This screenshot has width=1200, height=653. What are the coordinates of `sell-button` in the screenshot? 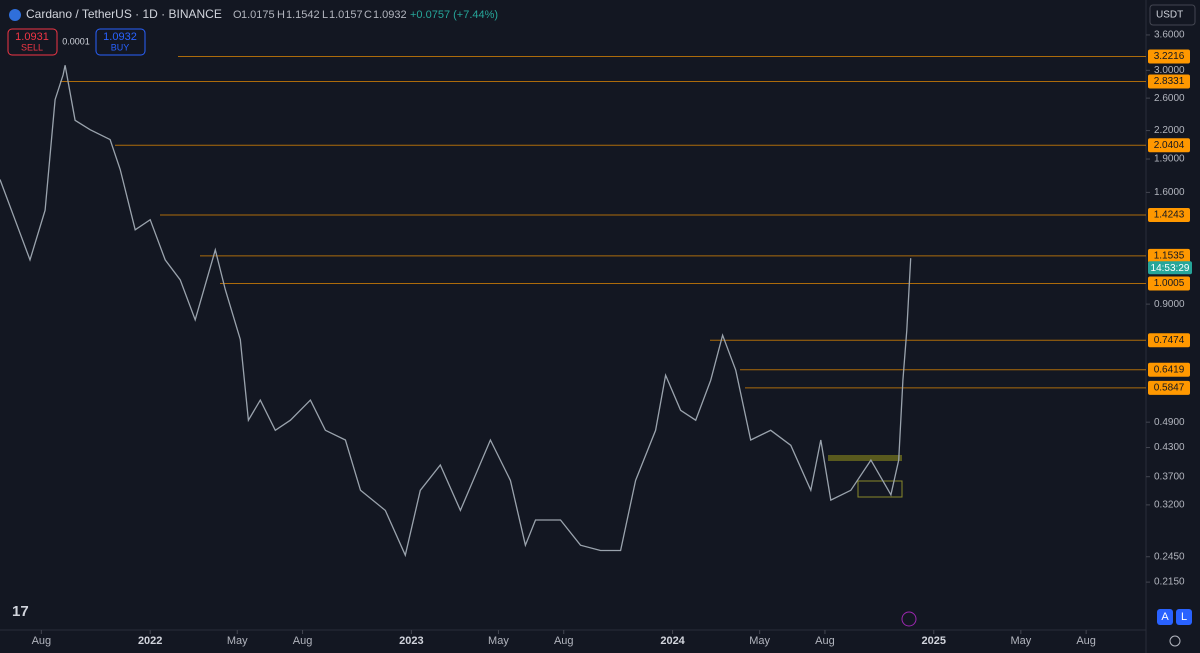 It's located at (32, 42).